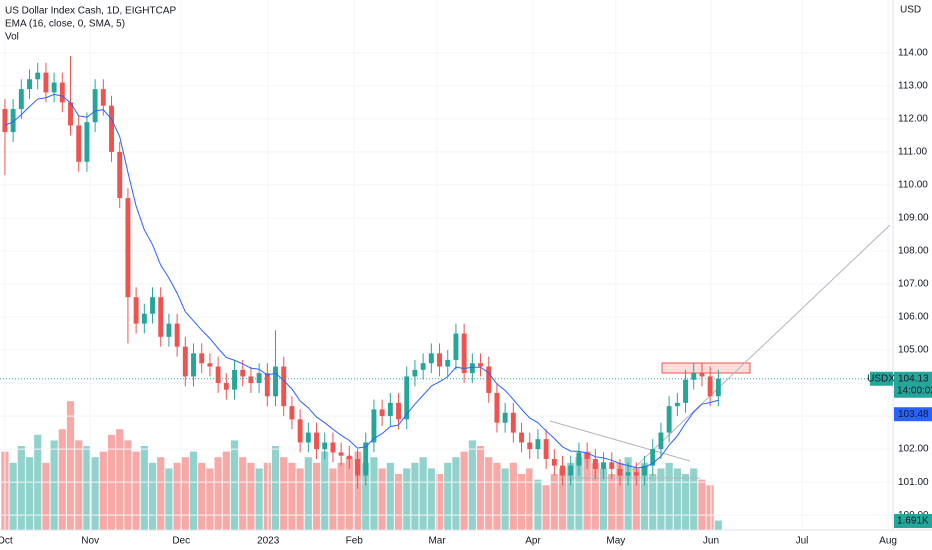 The width and height of the screenshot is (932, 550). Describe the element at coordinates (355, 541) in the screenshot. I see `x-tick-label: Feb` at that location.